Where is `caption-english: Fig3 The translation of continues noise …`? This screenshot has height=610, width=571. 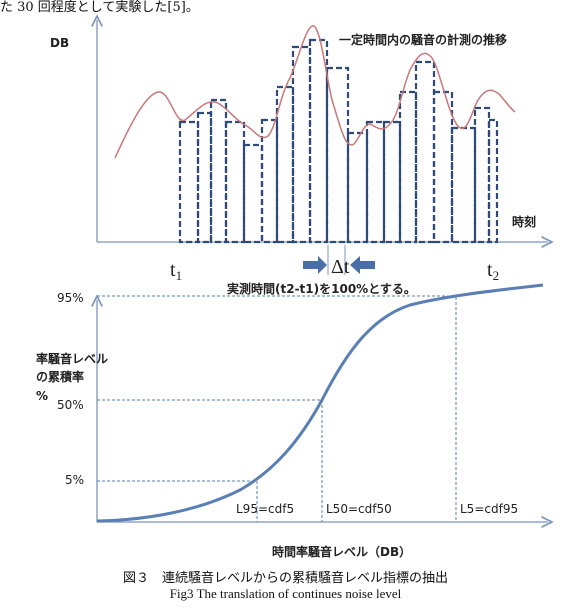 caption-english: Fig3 The translation of continues noise … is located at coordinates (285, 593).